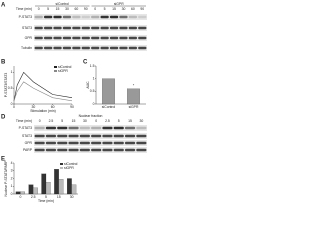 The image size is (320, 240). I want to click on row-label: PARP, so click(28, 150).